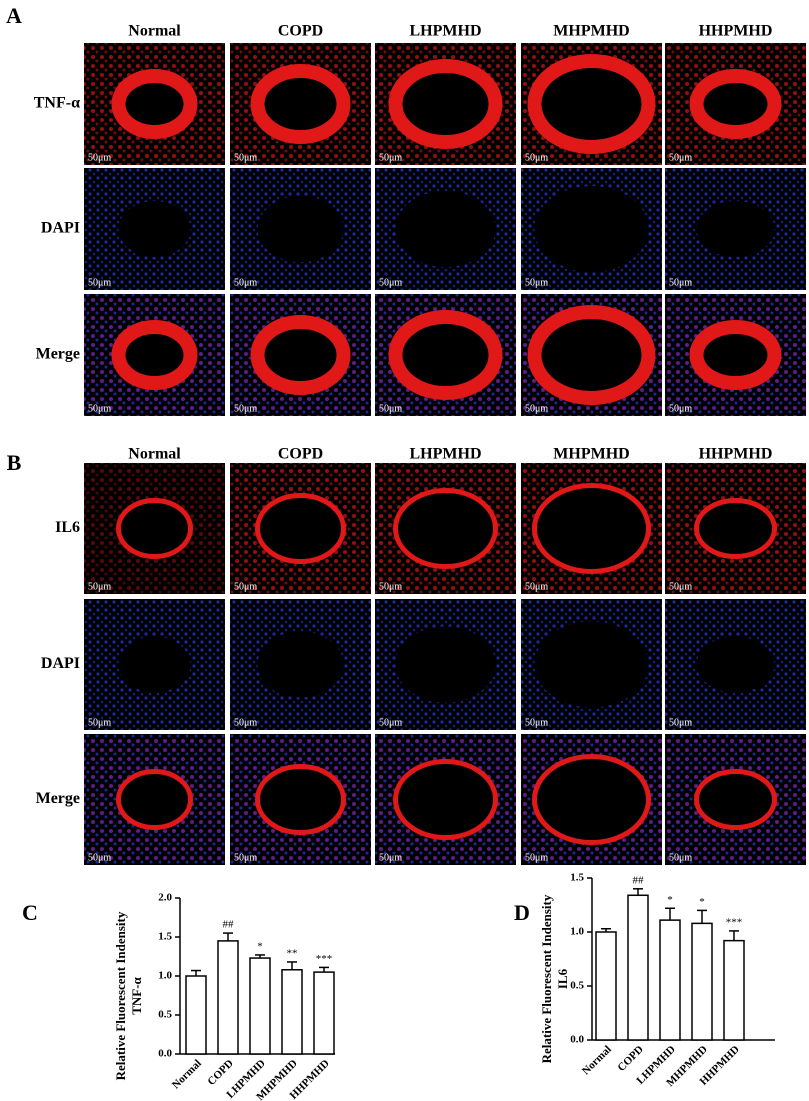 The width and height of the screenshot is (809, 1101). I want to click on column-header: COPD, so click(300, 31).